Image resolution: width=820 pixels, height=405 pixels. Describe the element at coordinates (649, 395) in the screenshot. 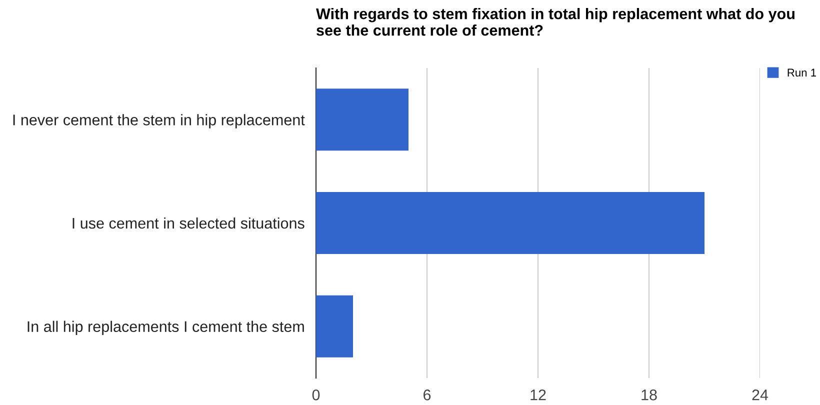

I see `x-tick-label: 18` at that location.